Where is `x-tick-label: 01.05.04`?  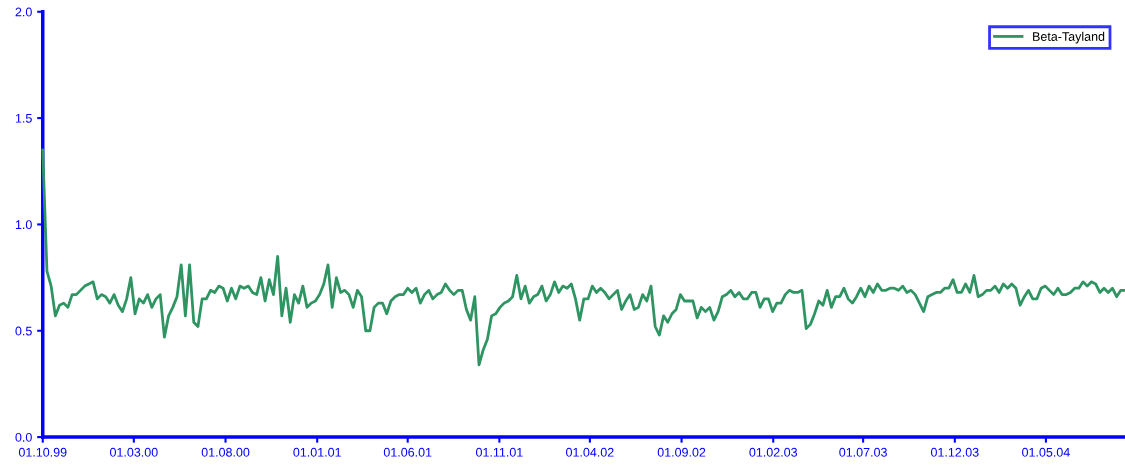 x-tick-label: 01.05.04 is located at coordinates (1046, 452).